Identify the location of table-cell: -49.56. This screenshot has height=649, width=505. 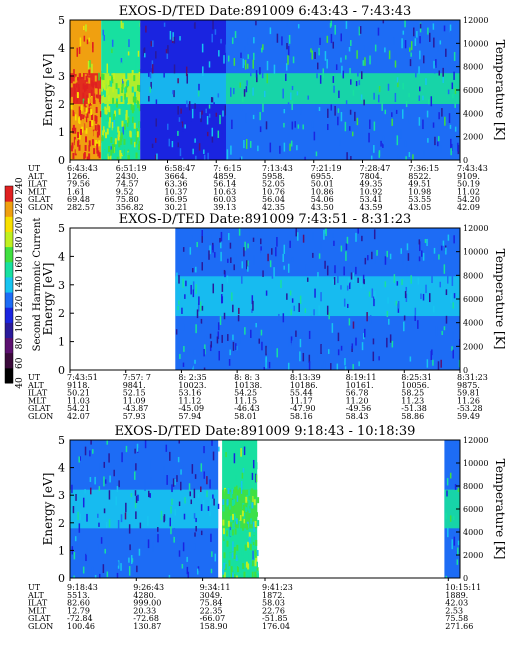
(359, 408).